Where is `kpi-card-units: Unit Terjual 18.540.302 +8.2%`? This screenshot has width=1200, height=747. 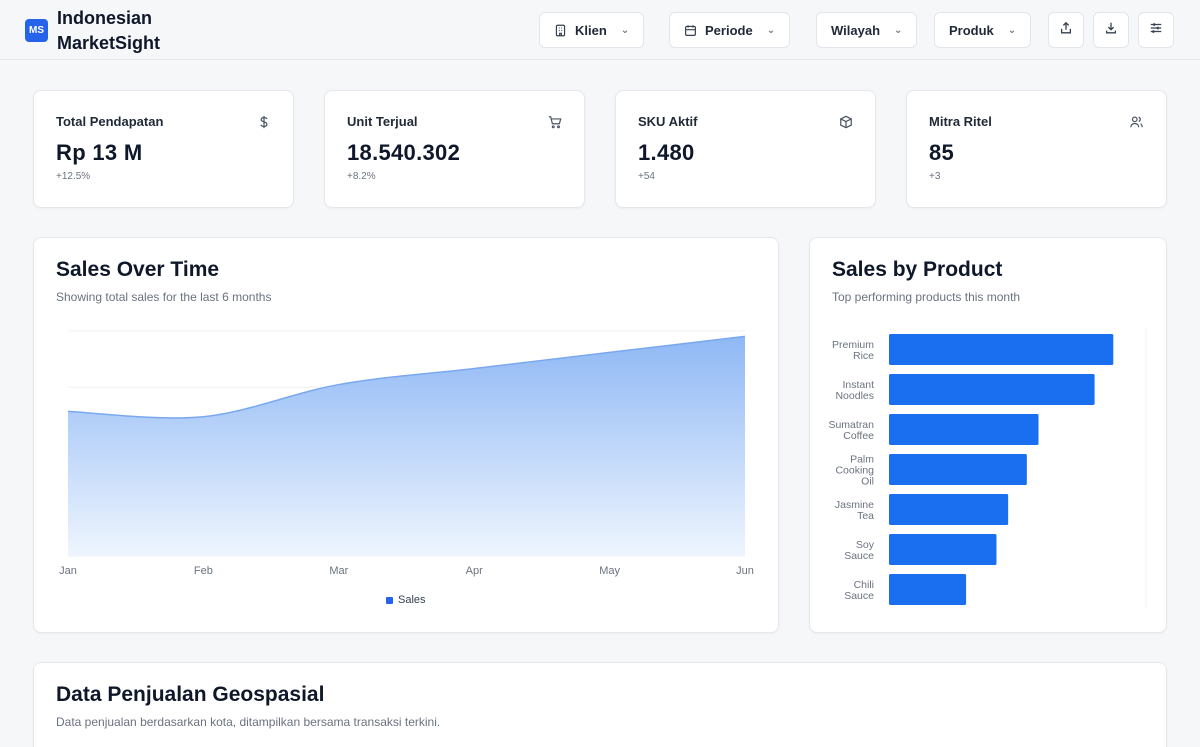
kpi-card-units: Unit Terjual 18.540.302 +8.2% is located at coordinates (454, 149).